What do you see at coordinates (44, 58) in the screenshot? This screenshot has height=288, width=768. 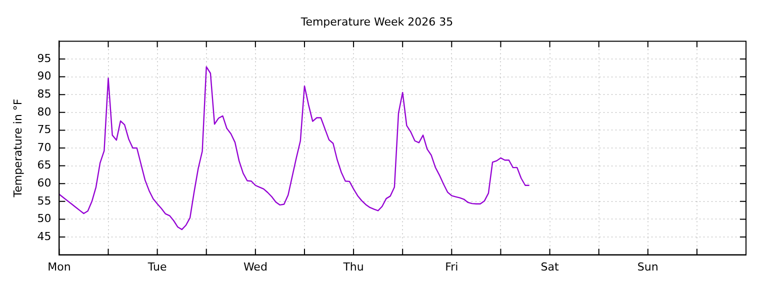 I see `y-tick-label: 95` at bounding box center [44, 58].